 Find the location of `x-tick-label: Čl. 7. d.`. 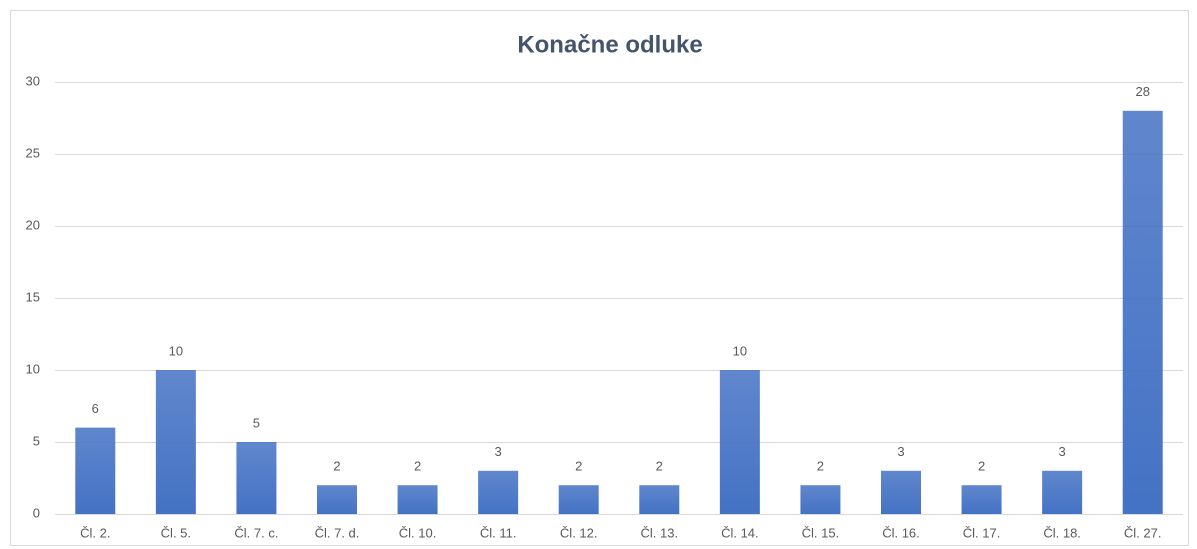

x-tick-label: Čl. 7. d. is located at coordinates (337, 532).